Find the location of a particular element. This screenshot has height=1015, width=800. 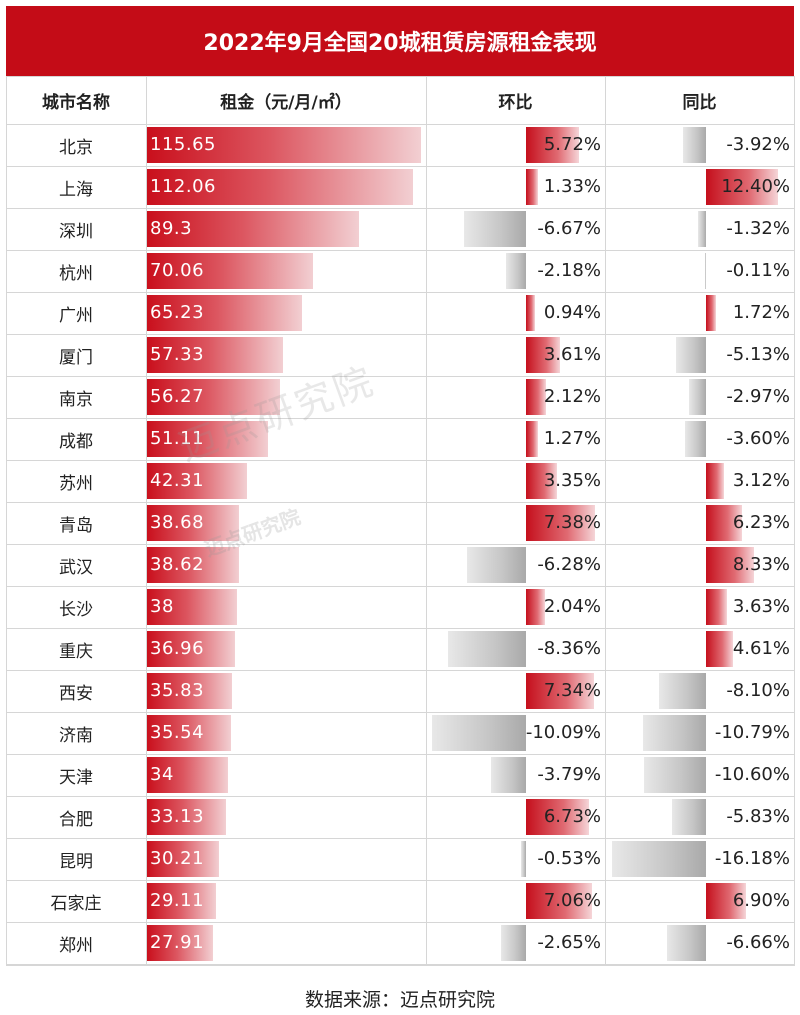

mom-cell: 7.34% is located at coordinates (515, 691).